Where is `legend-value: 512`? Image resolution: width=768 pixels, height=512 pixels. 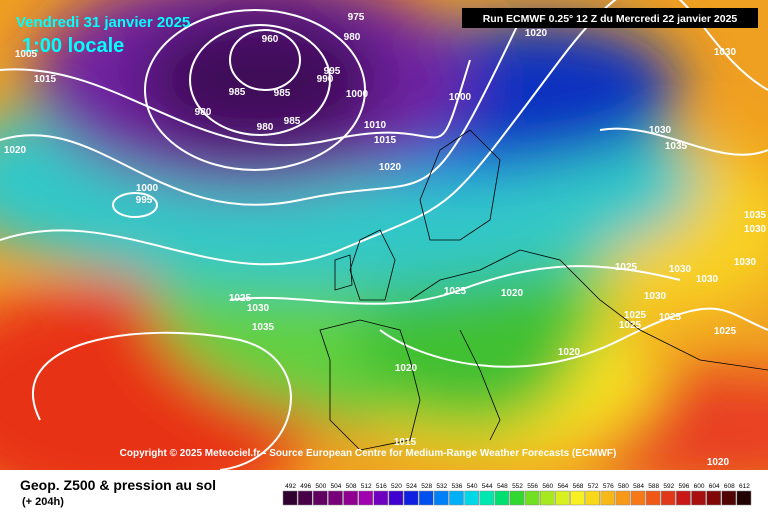 legend-value: 512 is located at coordinates (366, 486).